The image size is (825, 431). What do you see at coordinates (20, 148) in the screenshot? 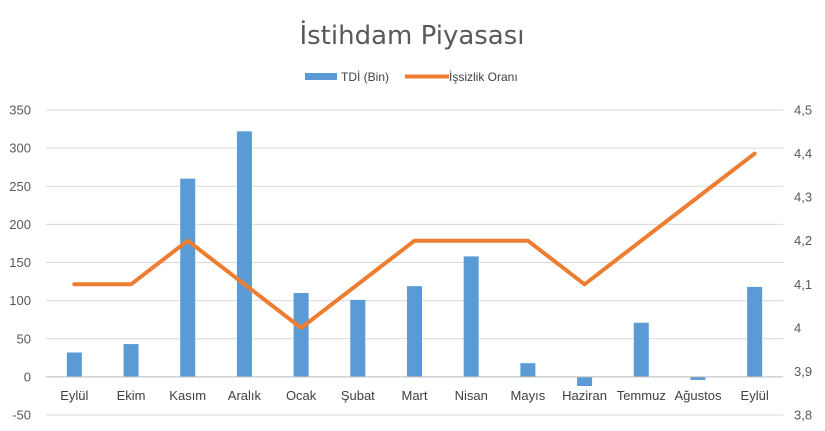
I see `left-tick-label: 300` at bounding box center [20, 148].